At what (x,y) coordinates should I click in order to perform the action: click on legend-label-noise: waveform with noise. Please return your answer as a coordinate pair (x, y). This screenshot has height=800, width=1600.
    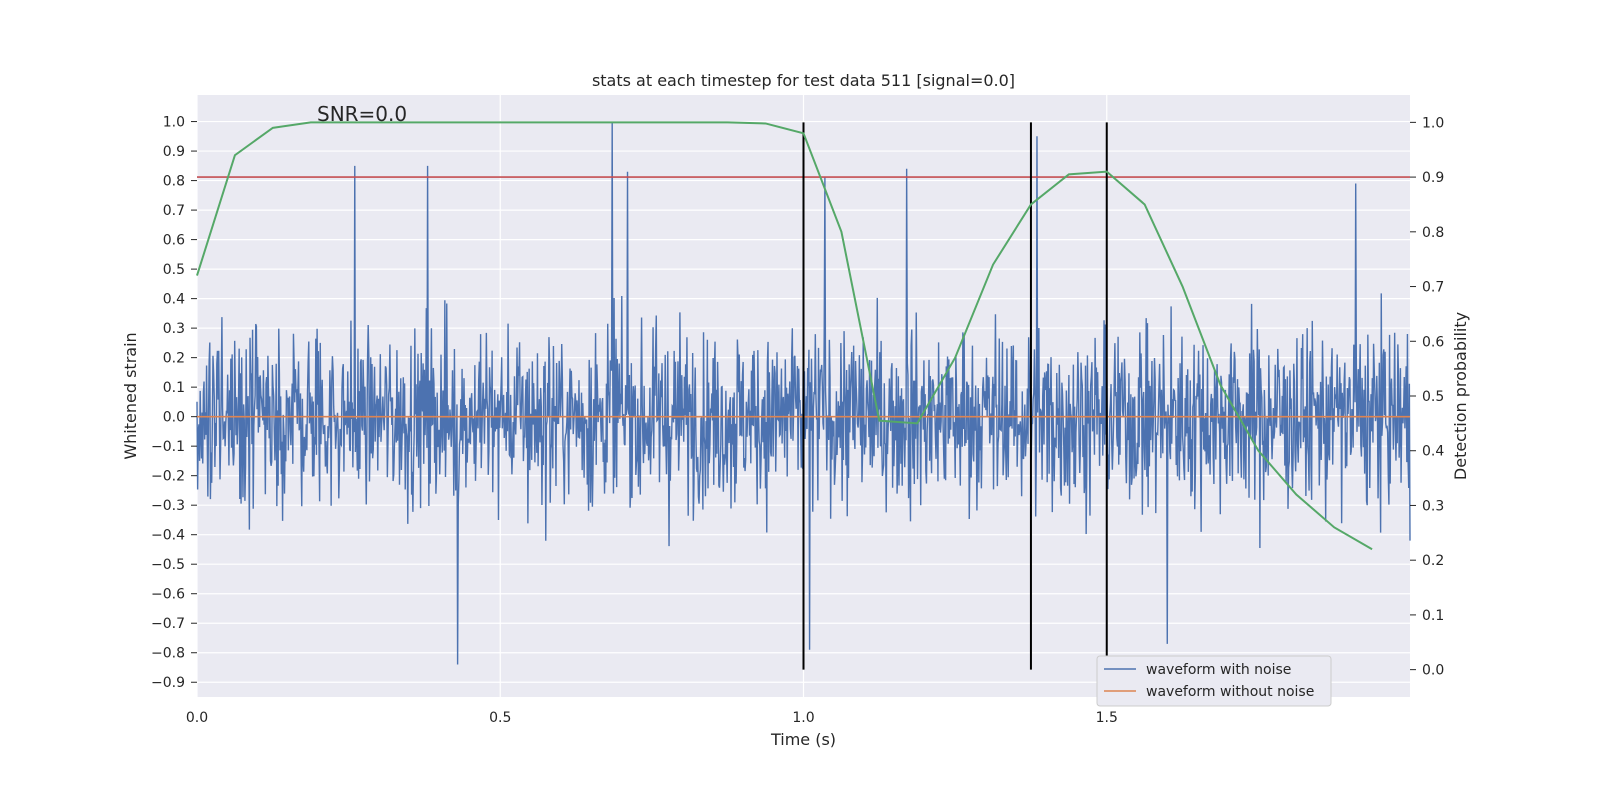
    Looking at the image, I should click on (1218, 670).